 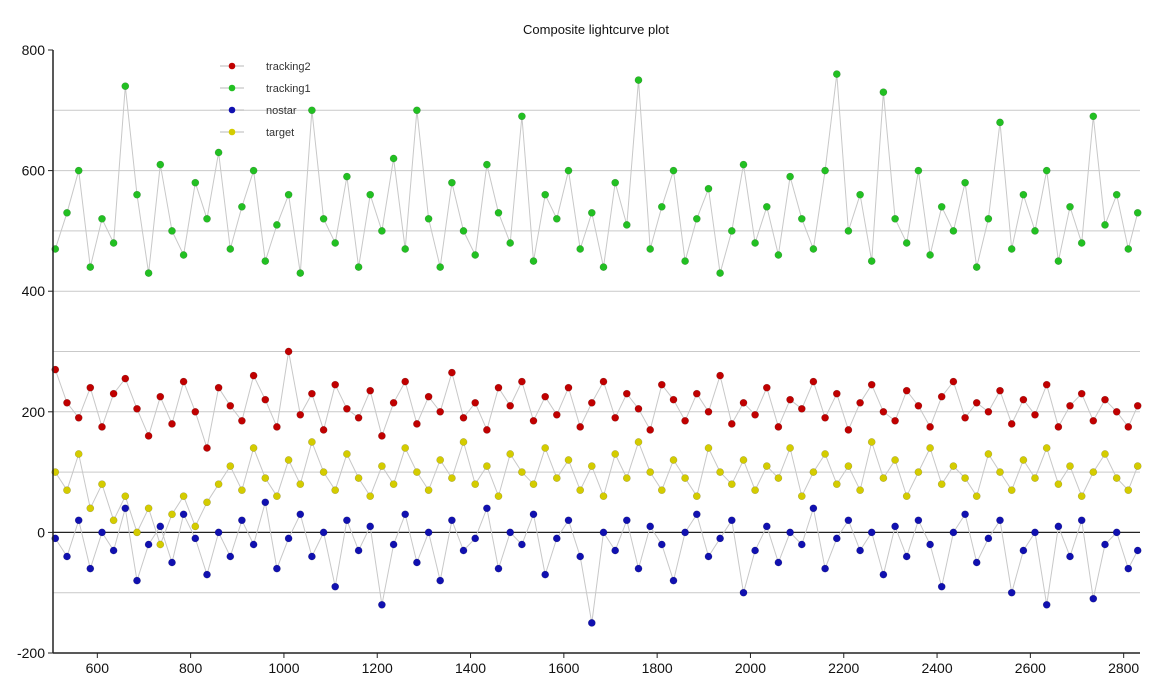 I want to click on series-line-target, so click(x=596, y=493).